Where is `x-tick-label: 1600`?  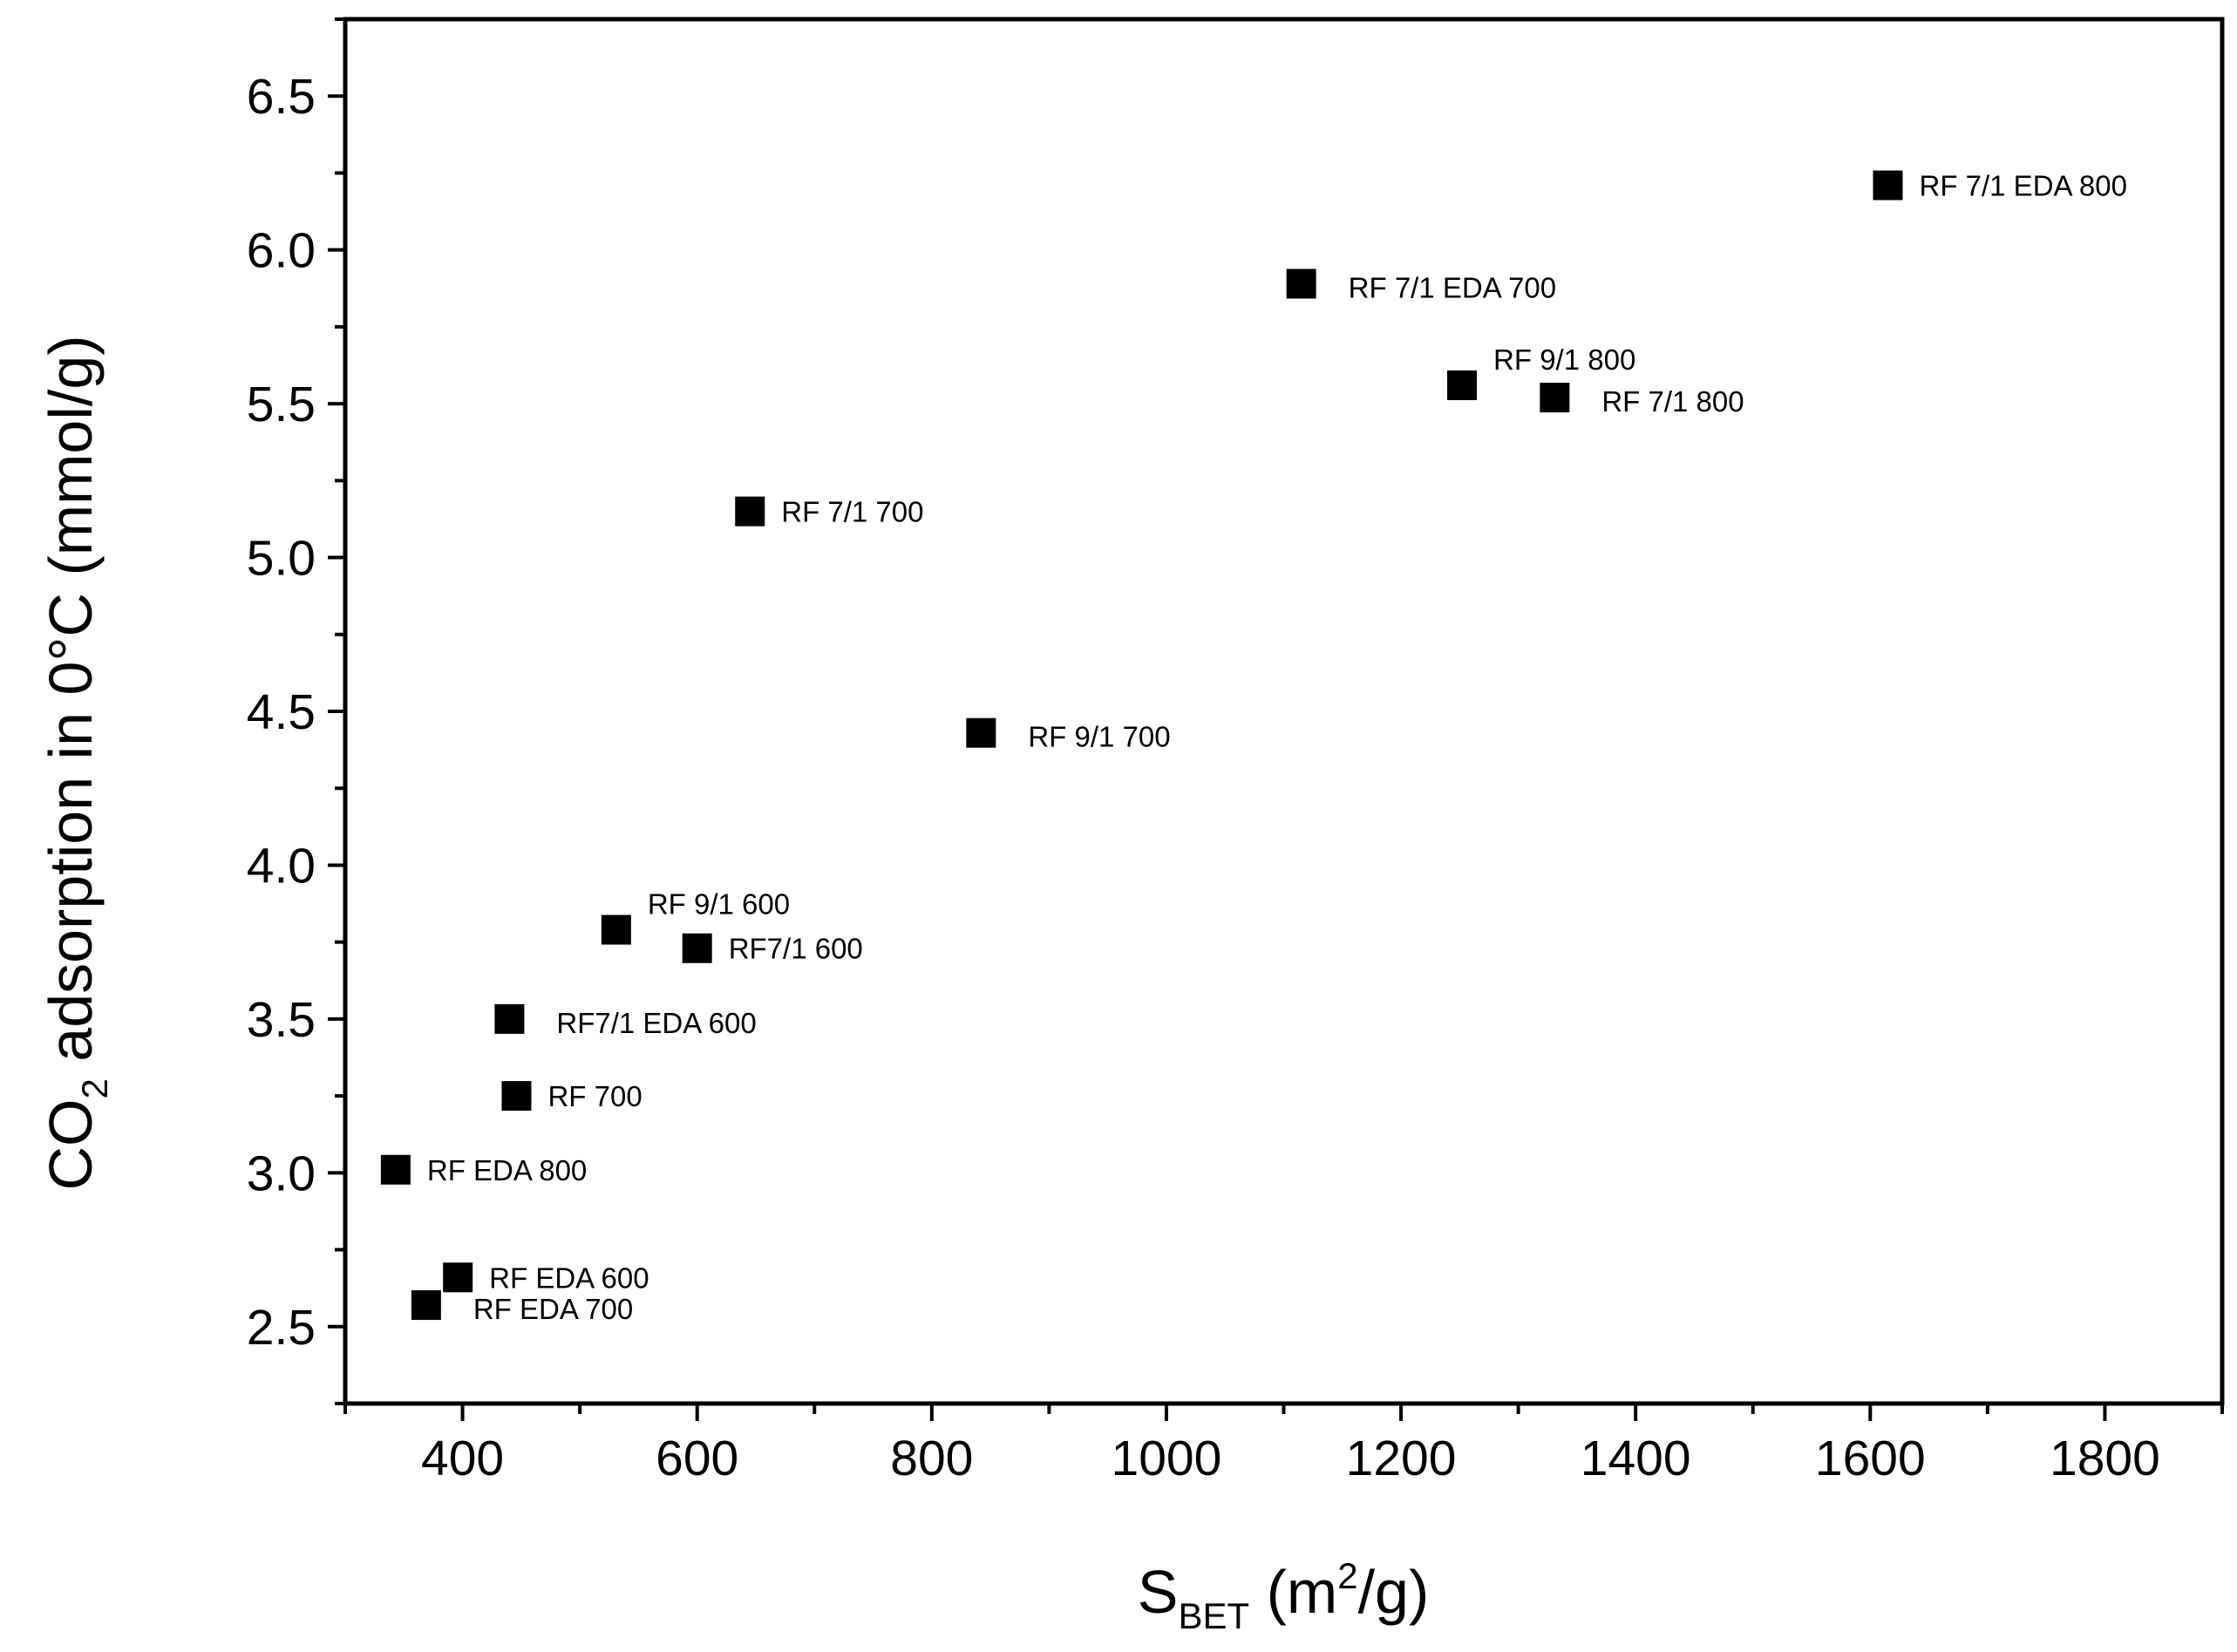 x-tick-label: 1600 is located at coordinates (1871, 1458).